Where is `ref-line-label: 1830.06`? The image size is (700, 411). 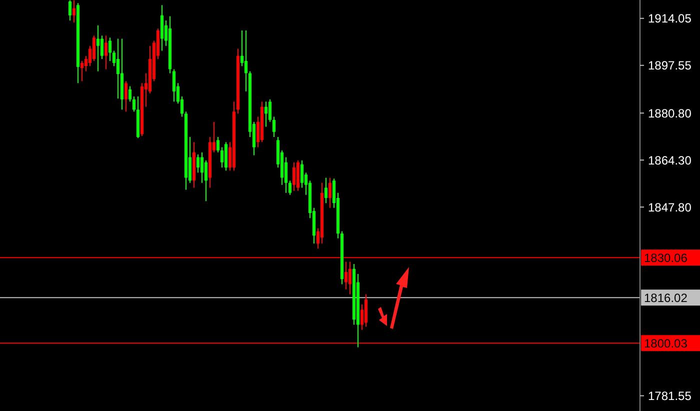
ref-line-label: 1830.06 is located at coordinates (666, 257).